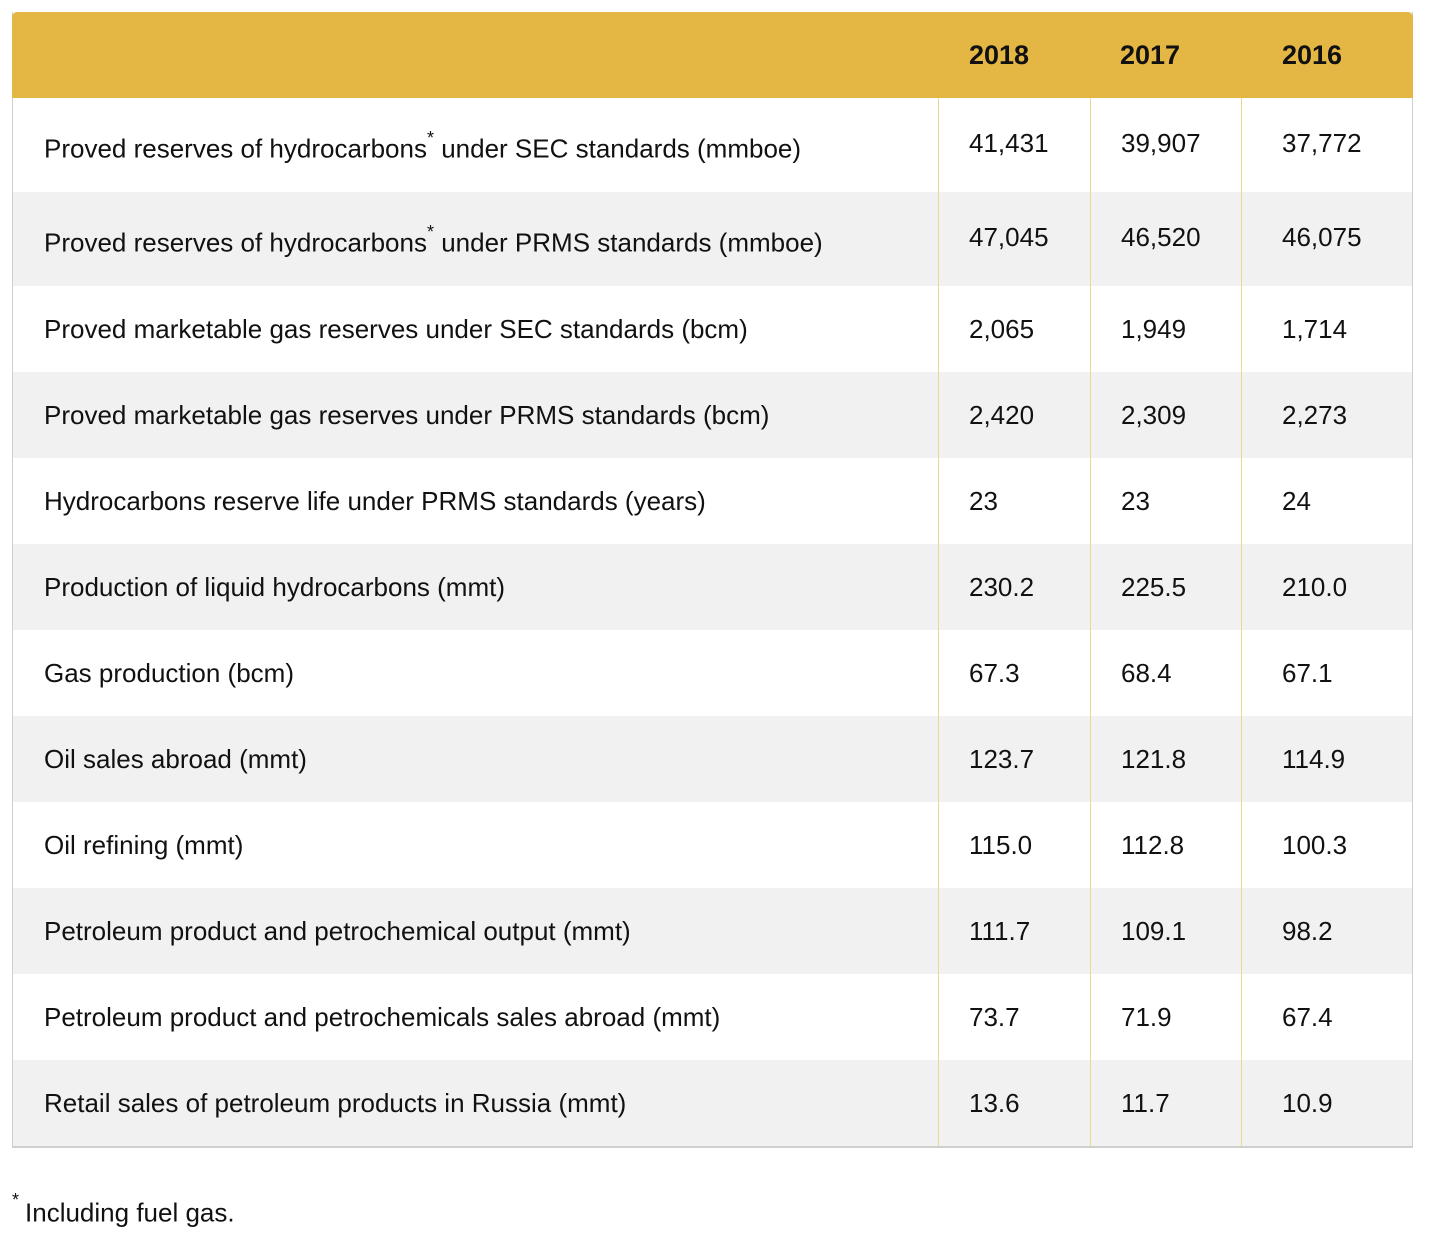 The image size is (1436, 1256). I want to click on row-label-text: Gas production (bcm), so click(169, 673).